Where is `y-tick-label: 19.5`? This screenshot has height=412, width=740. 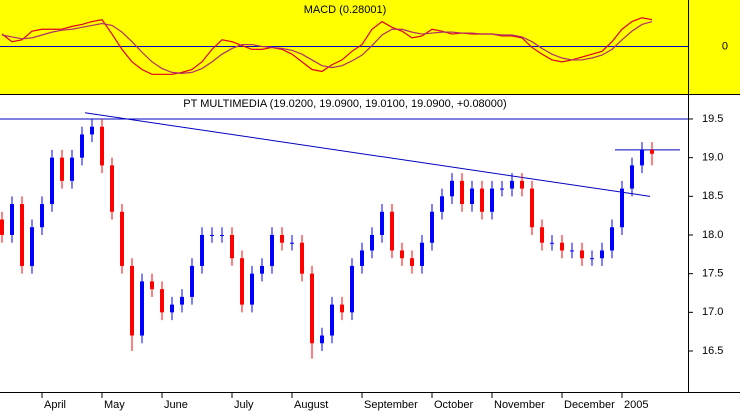
y-tick-label: 19.5 is located at coordinates (712, 119).